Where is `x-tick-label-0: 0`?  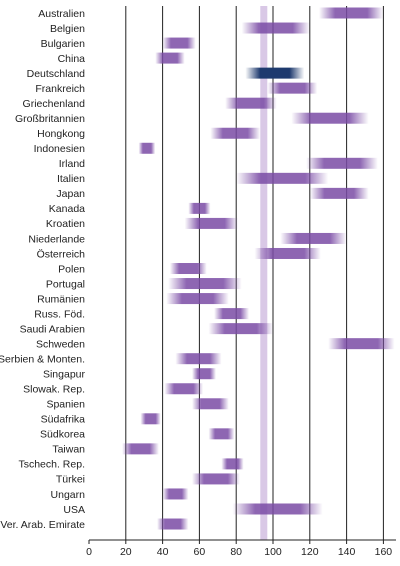
x-tick-label-0: 0 is located at coordinates (89, 552).